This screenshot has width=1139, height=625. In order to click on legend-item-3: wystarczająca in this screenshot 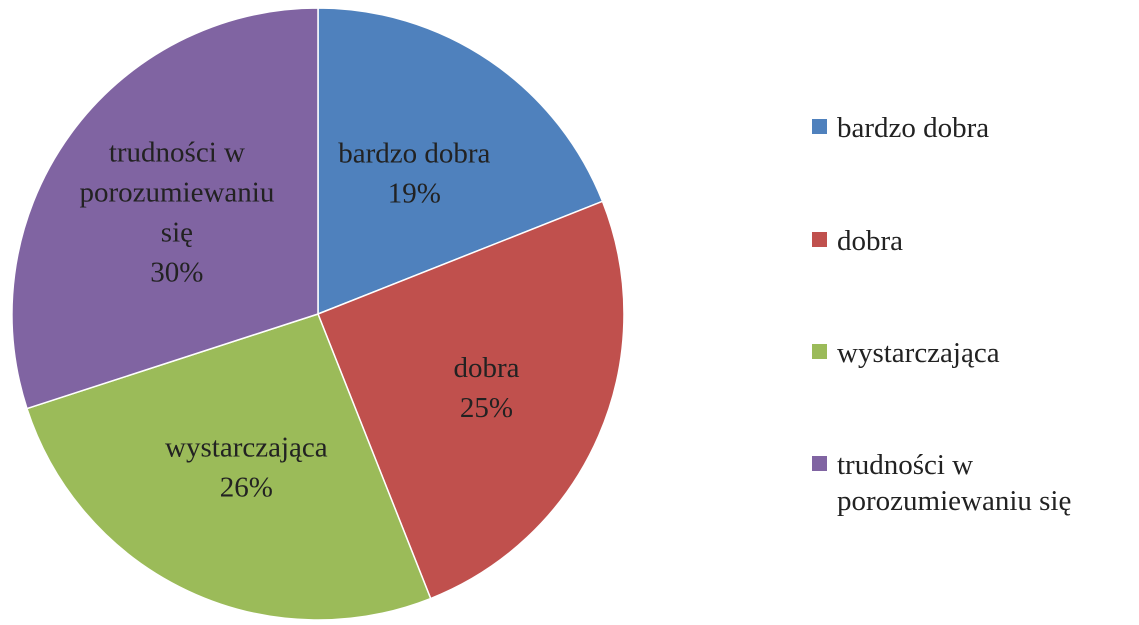, I will do `click(964, 353)`.